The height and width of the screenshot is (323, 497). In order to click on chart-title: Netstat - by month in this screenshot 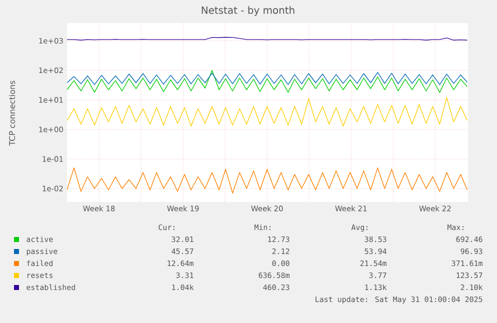, I will do `click(248, 11)`.